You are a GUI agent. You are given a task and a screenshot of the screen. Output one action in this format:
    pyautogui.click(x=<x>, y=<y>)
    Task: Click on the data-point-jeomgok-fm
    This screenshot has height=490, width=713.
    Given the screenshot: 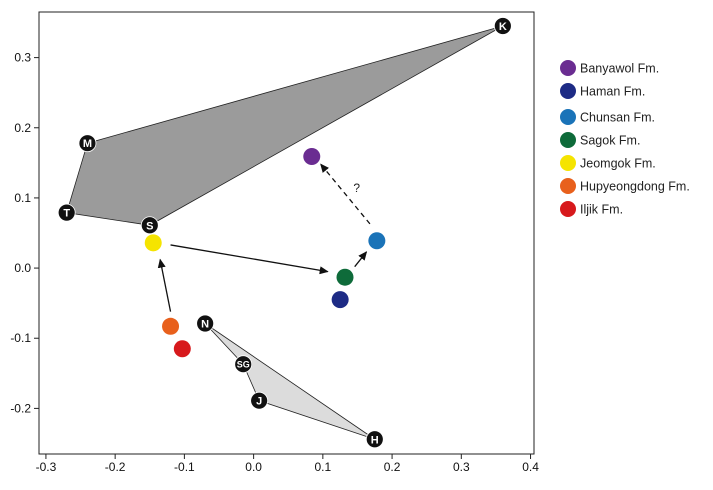 What is the action you would take?
    pyautogui.click(x=153, y=243)
    